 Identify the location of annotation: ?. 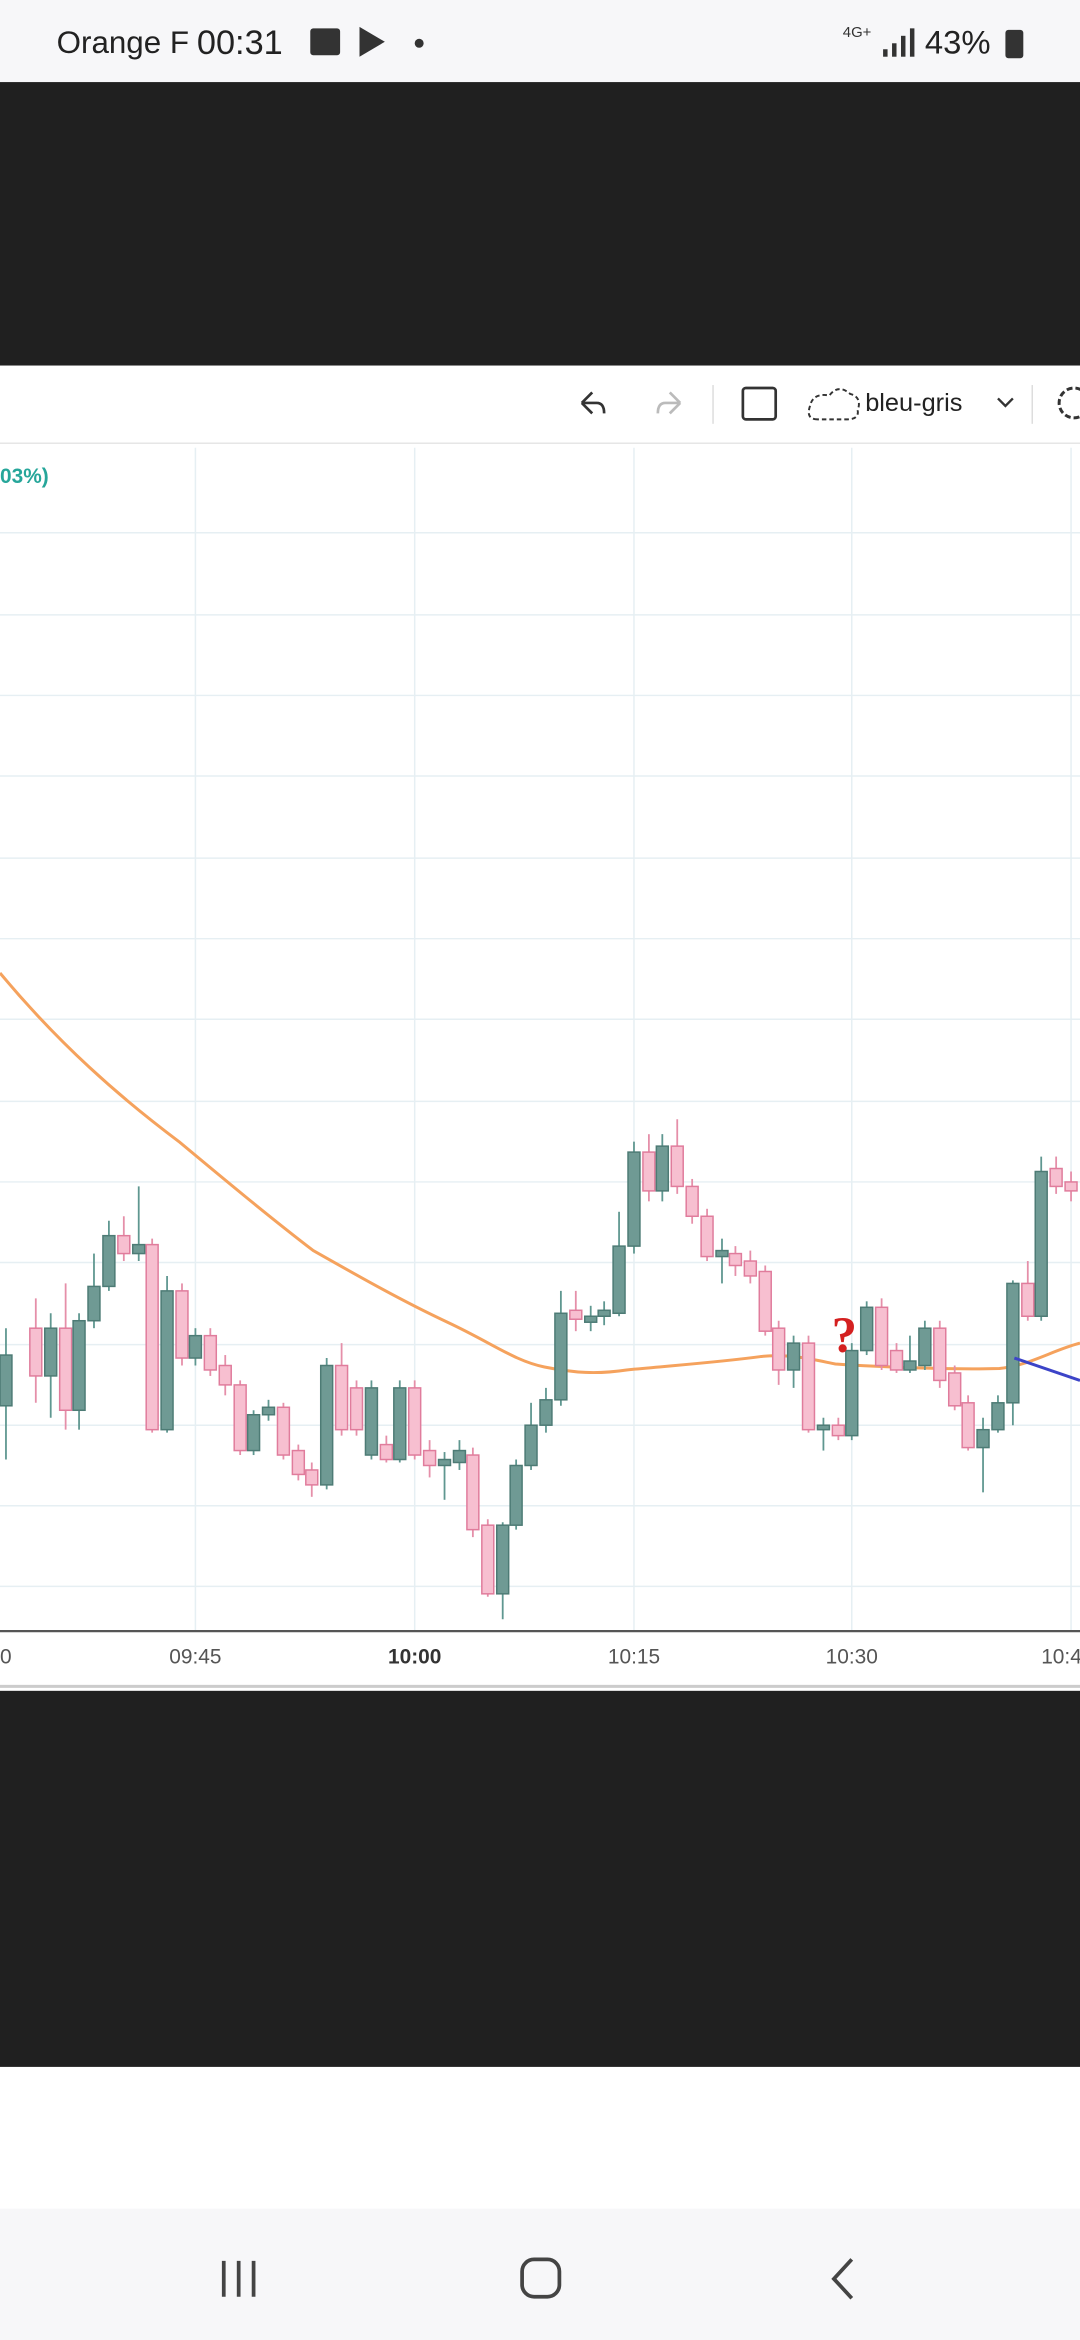
(844, 1335).